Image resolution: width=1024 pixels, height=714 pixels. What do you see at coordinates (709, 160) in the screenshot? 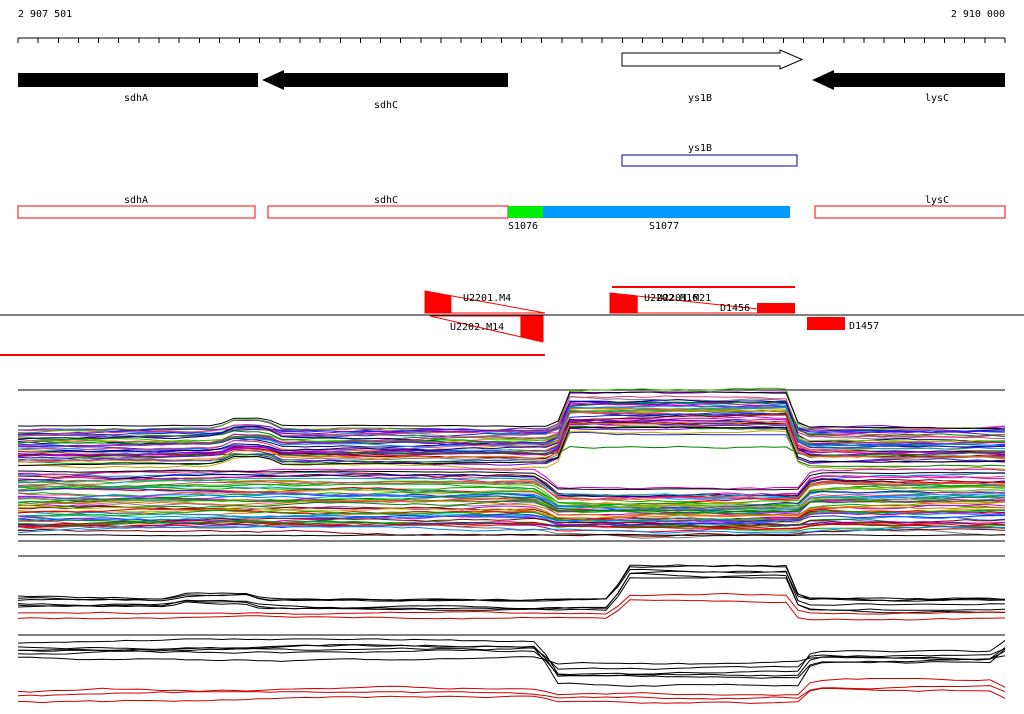
I see `operon-box` at bounding box center [709, 160].